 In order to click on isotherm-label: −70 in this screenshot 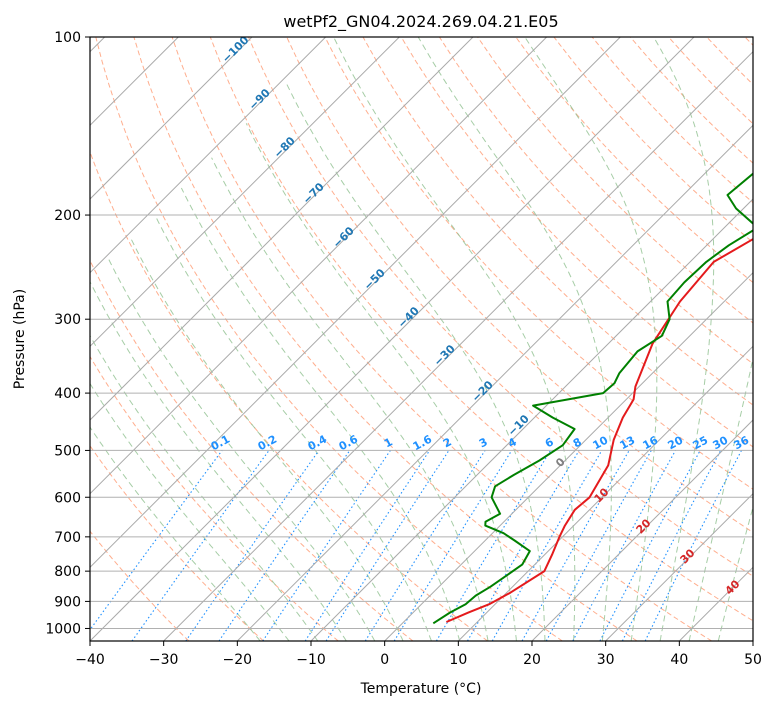, I will do `click(313, 193)`.